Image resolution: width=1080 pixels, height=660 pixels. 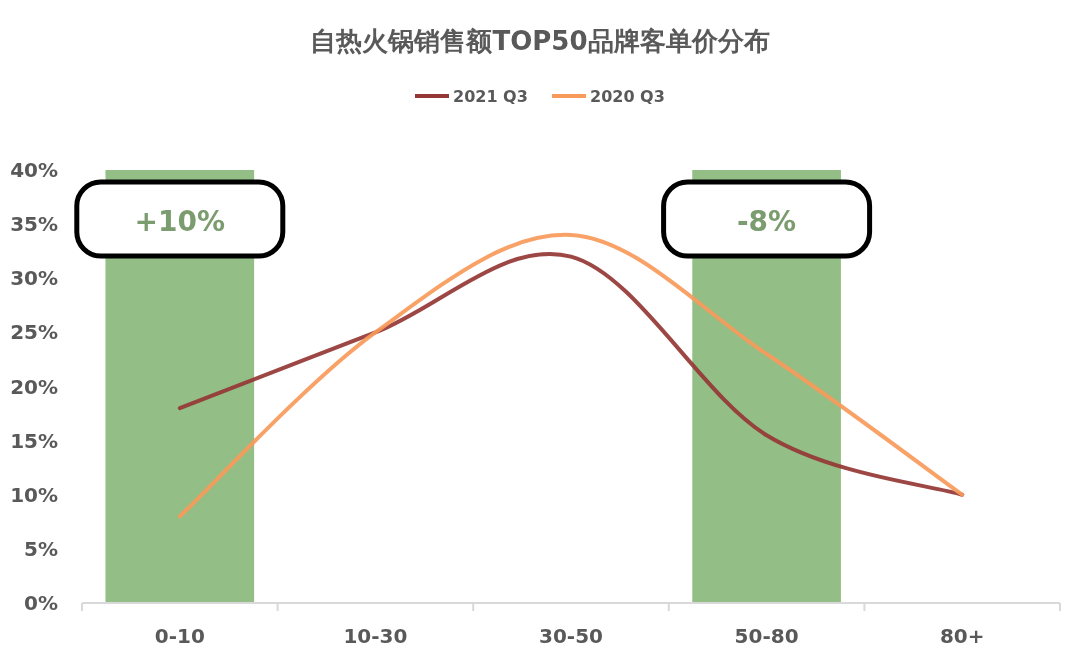 What do you see at coordinates (571, 636) in the screenshot?
I see `x-tick-label: 30-50` at bounding box center [571, 636].